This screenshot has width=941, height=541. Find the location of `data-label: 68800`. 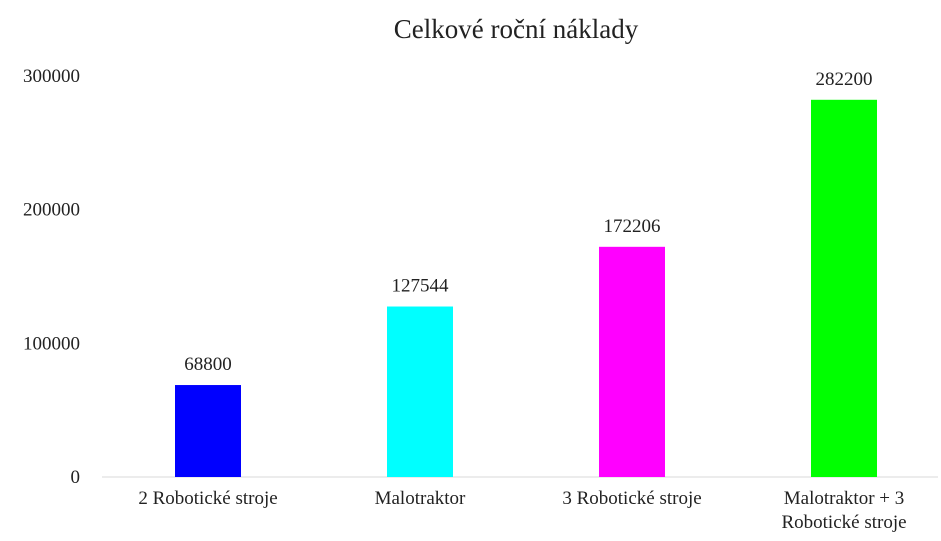

data-label: 68800 is located at coordinates (208, 364).